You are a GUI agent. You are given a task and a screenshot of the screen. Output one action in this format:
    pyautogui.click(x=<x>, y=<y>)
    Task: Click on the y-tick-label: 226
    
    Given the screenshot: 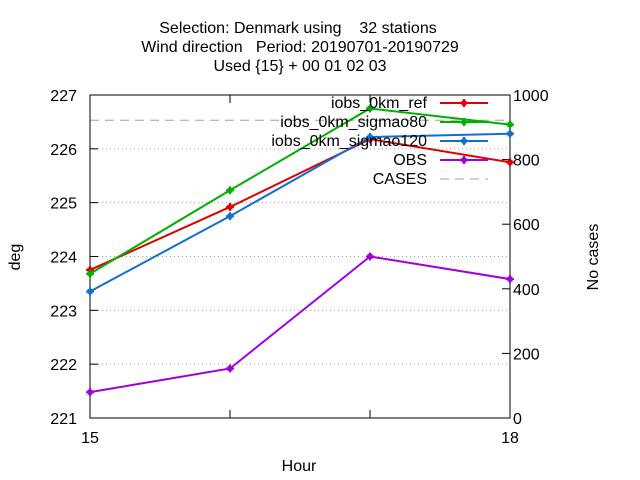 What is the action you would take?
    pyautogui.click(x=63, y=150)
    